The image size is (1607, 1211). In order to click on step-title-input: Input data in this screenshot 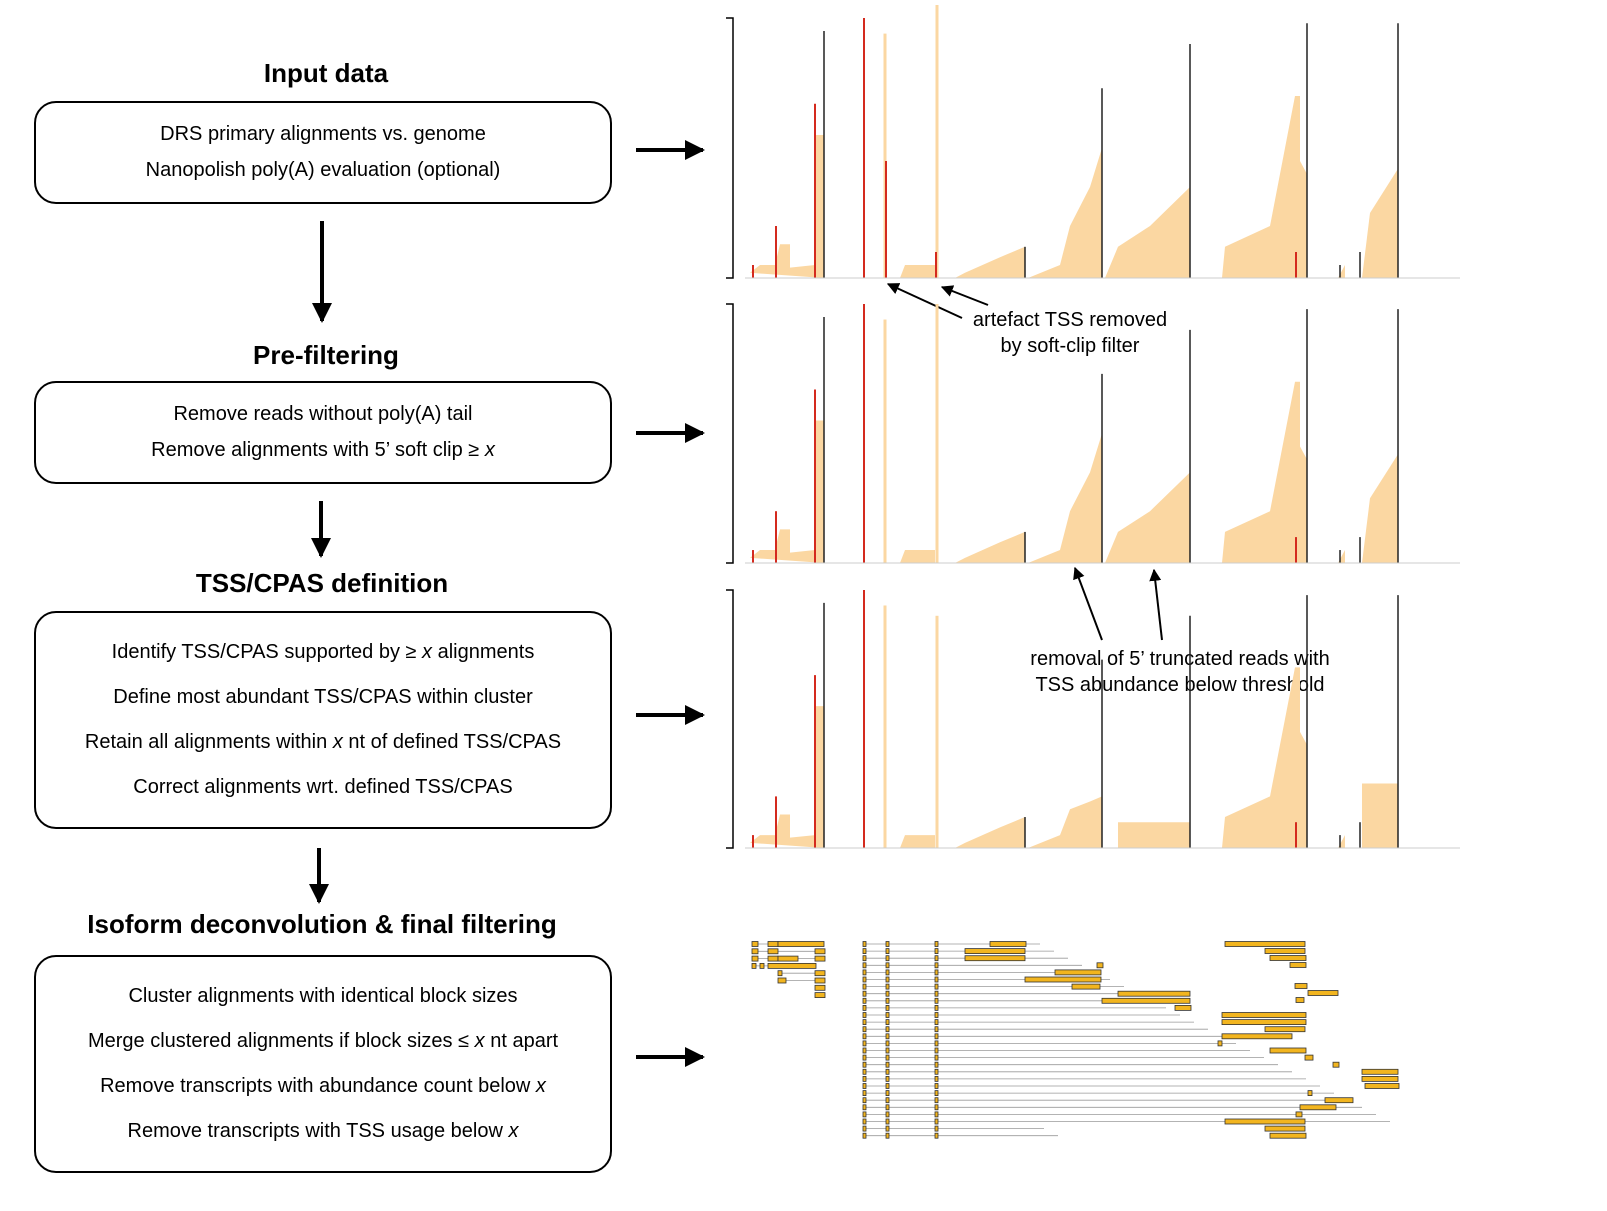, I will do `click(326, 73)`.